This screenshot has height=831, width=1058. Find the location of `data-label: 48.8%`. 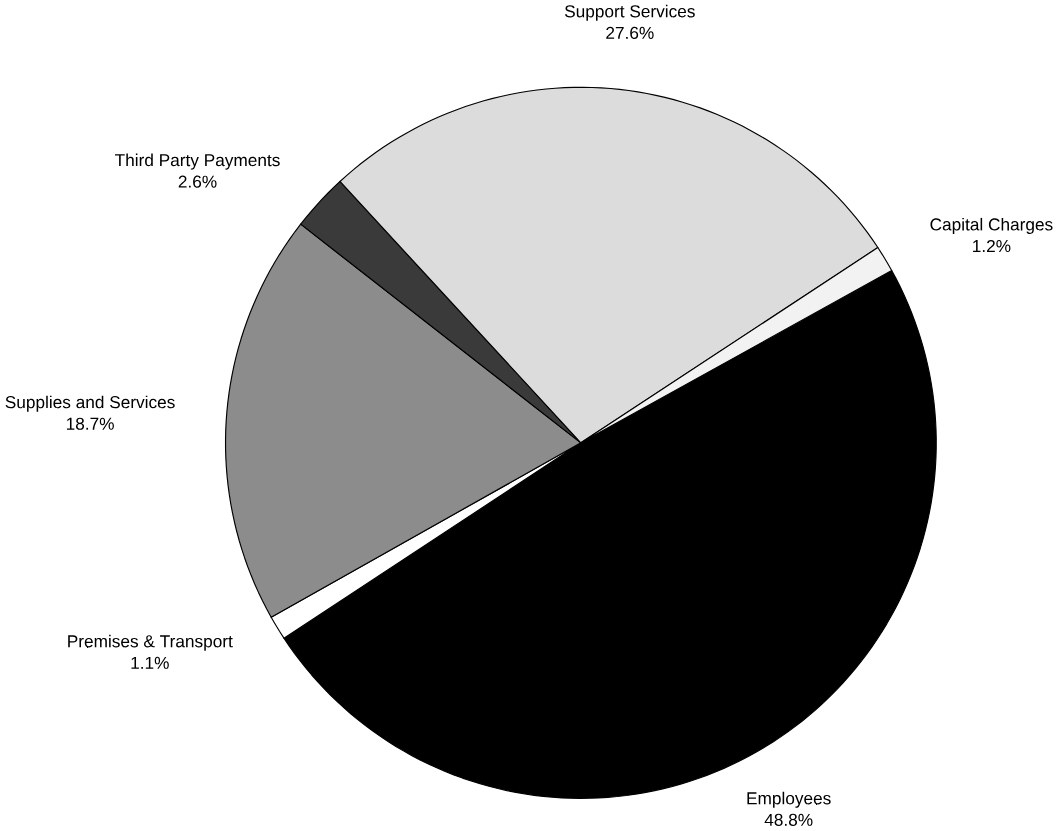

data-label: 48.8% is located at coordinates (788, 820).